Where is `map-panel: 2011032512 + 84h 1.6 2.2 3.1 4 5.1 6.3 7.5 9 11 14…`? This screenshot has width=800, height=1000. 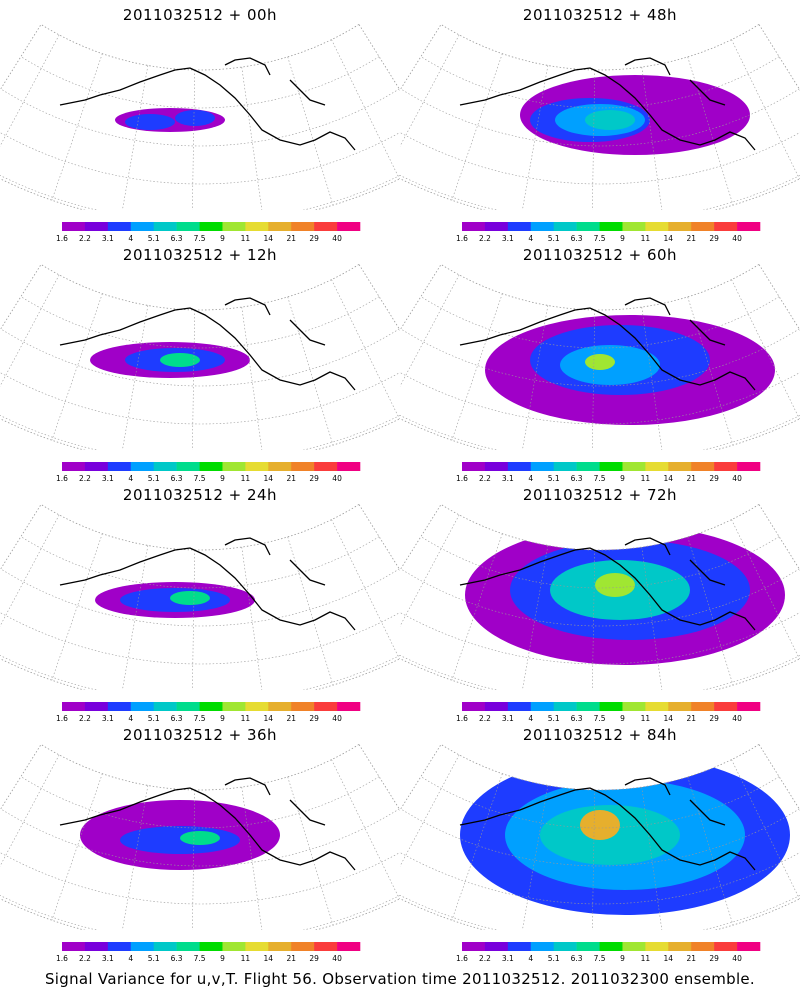
map-panel: 2011032512 + 84h 1.6 2.2 3.1 4 5.1 6.3 7.5 9 11 14… is located at coordinates (600, 842).